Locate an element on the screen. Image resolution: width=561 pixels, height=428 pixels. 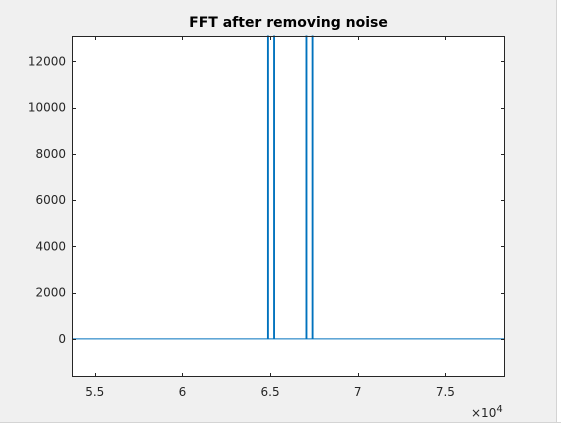
x-tick-label: 7 is located at coordinates (358, 392).